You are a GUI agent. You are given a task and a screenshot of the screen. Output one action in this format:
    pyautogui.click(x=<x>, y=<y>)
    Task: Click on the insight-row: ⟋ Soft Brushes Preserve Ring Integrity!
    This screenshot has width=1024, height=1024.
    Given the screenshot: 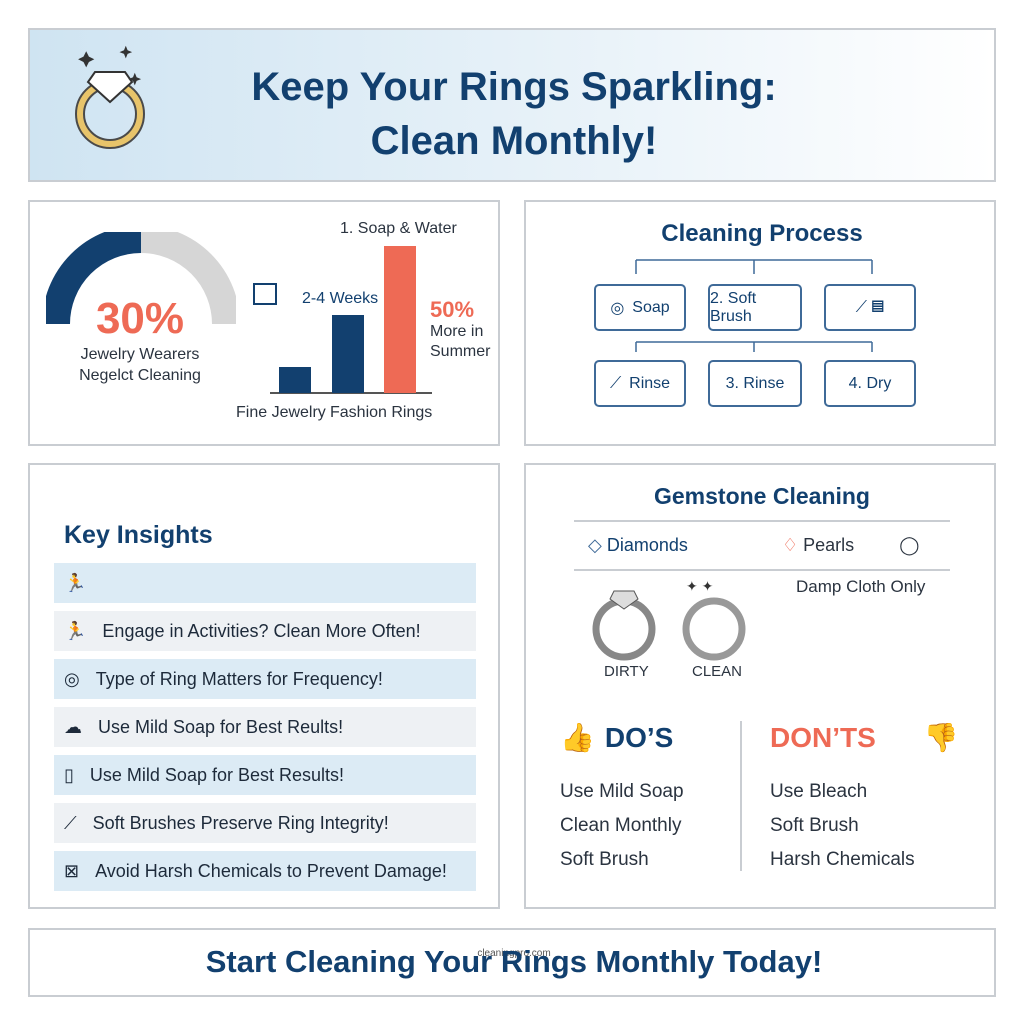 What is the action you would take?
    pyautogui.click(x=265, y=823)
    